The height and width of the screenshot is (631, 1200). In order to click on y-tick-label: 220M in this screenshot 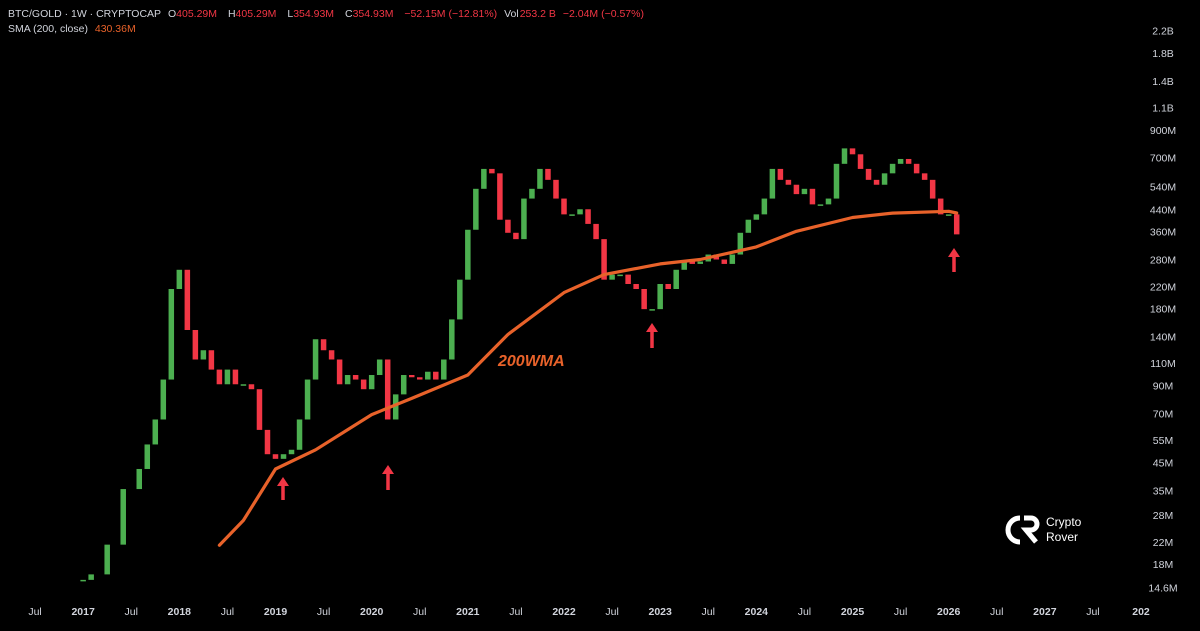, I will do `click(1163, 287)`.